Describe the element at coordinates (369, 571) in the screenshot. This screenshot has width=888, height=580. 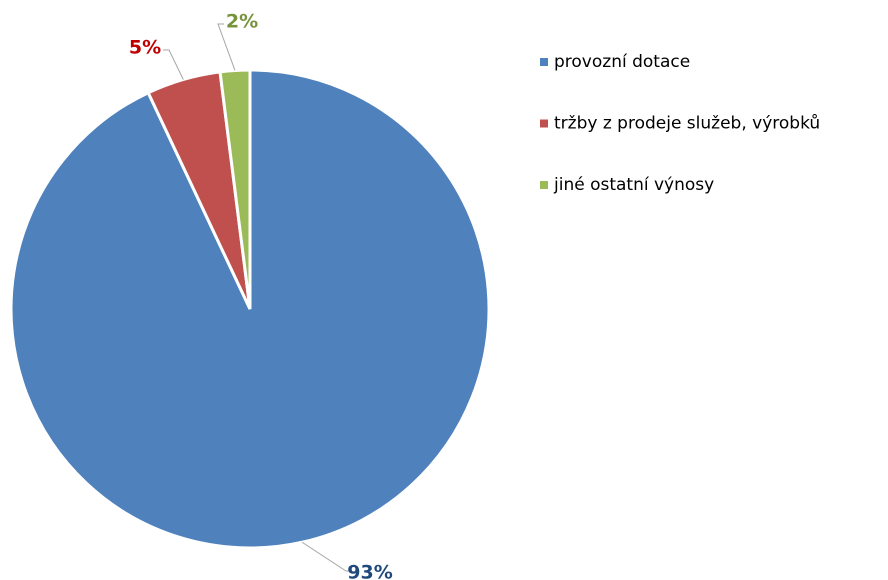
I see `data-label: 93%` at that location.